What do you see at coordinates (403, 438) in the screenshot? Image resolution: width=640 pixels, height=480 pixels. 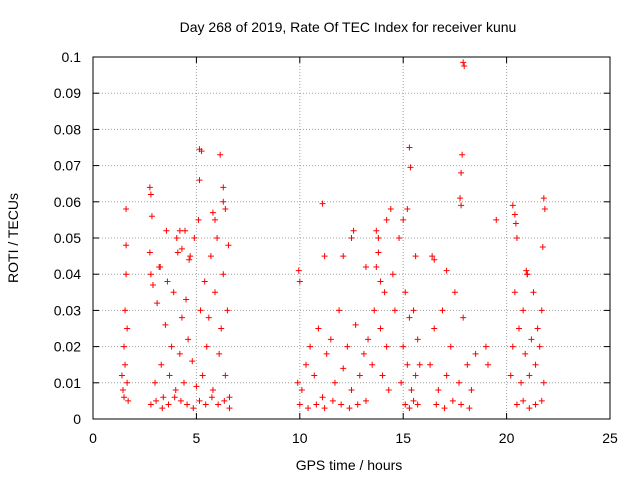 I see `x-tick-label: 15` at bounding box center [403, 438].